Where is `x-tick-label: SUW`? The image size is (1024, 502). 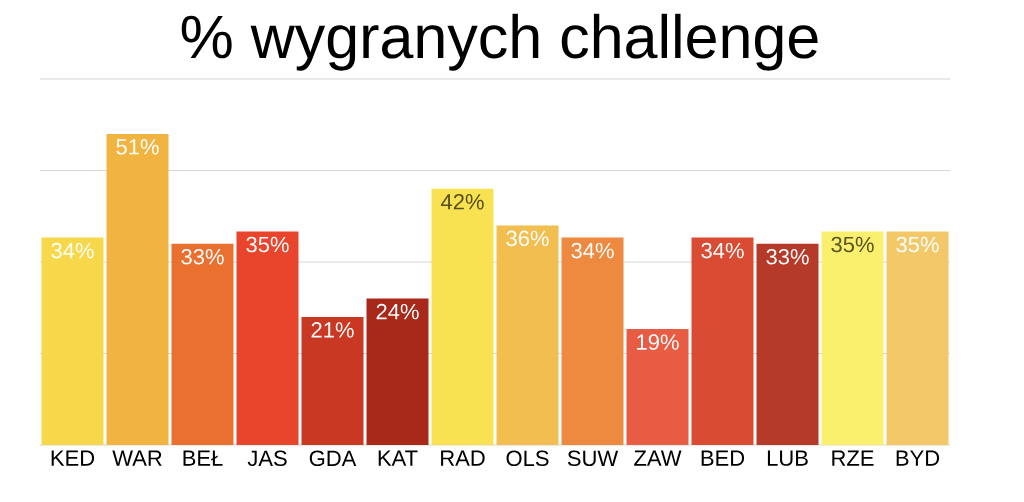
x-tick-label: SUW is located at coordinates (593, 458).